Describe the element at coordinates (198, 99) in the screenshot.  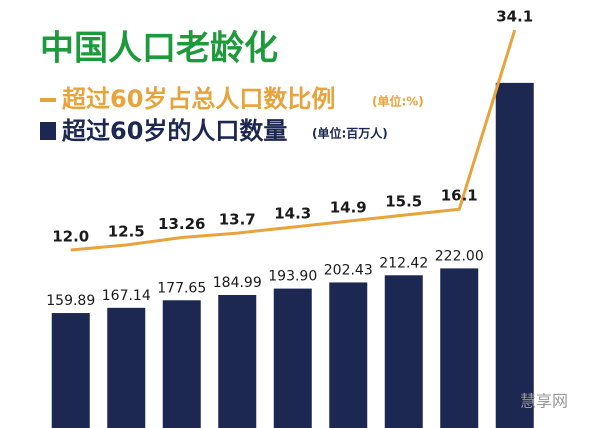
I see `legend-label: 超过60岁占总人口数比例` at that location.